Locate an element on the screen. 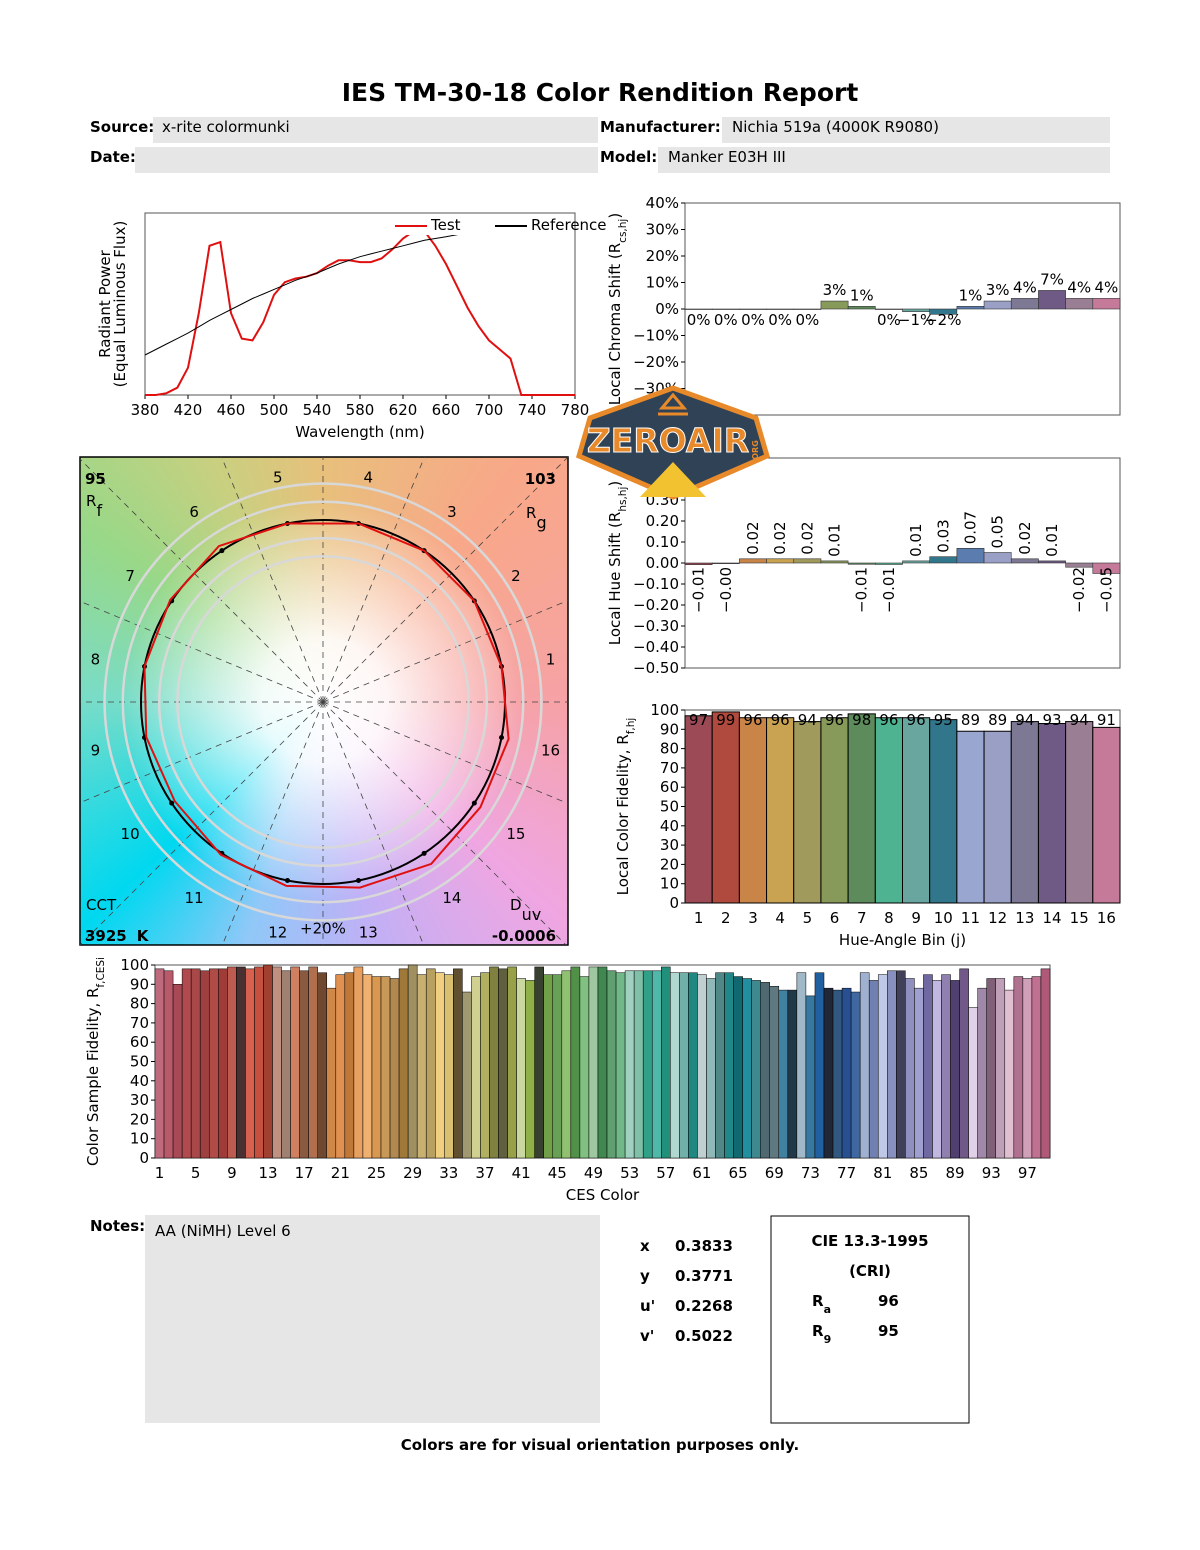 The width and height of the screenshot is (1200, 1550). cri-label-sub: a is located at coordinates (827, 1309).